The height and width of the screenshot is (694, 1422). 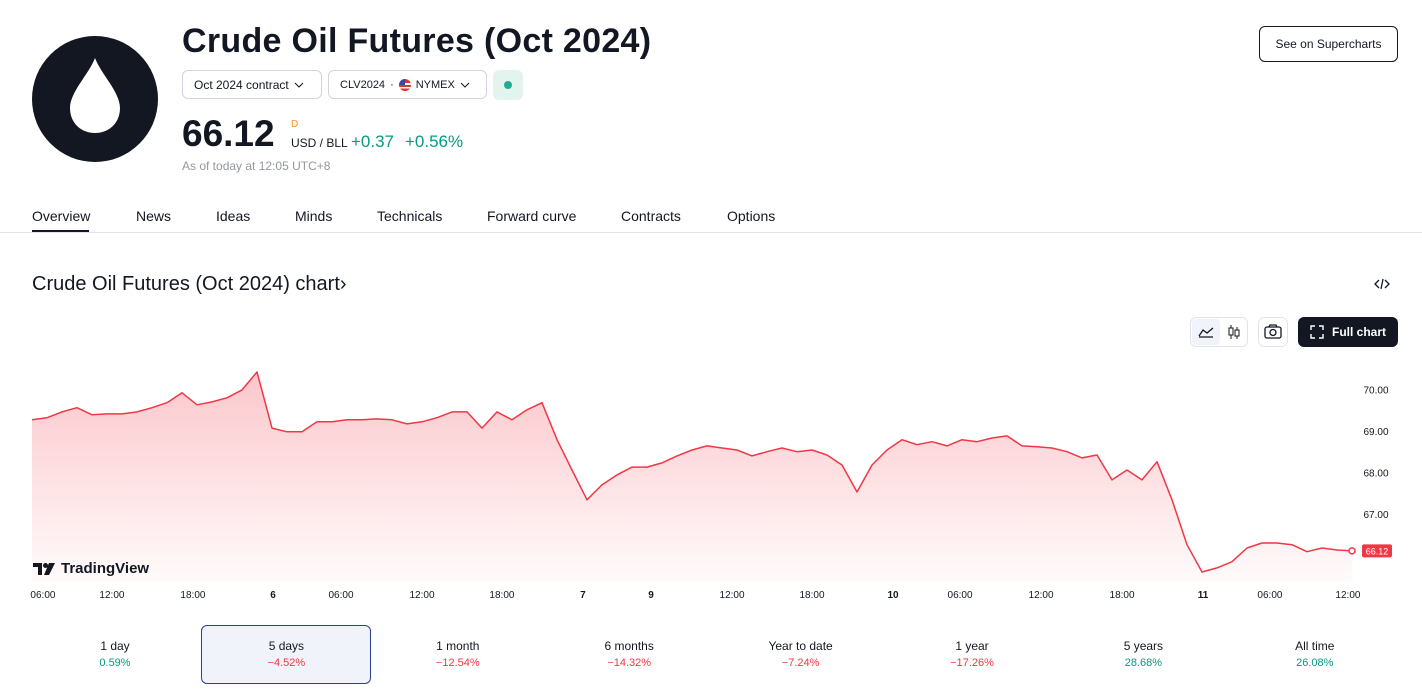 What do you see at coordinates (295, 124) in the screenshot?
I see `price-flag: D` at bounding box center [295, 124].